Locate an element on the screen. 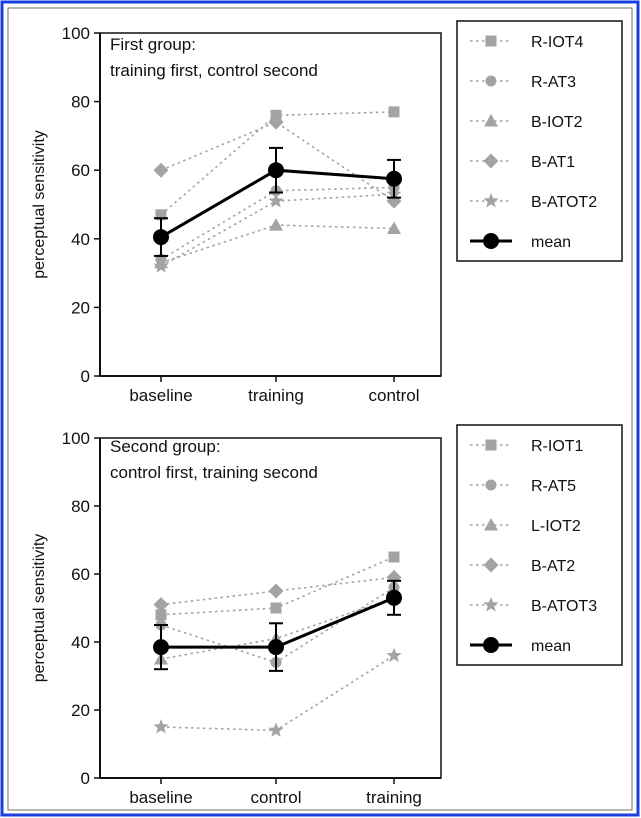 The height and width of the screenshot is (818, 641). legend-item-R-IOT1: R-IOT1 is located at coordinates (527, 446).